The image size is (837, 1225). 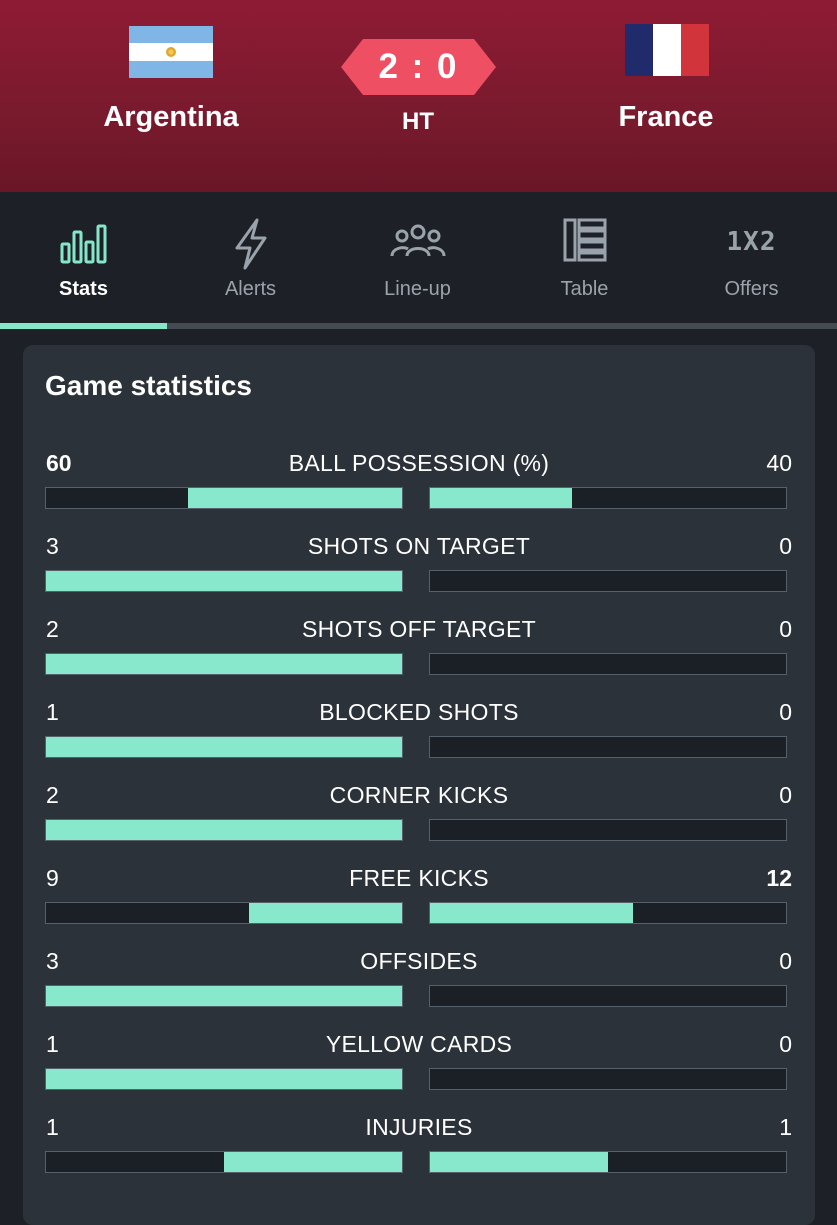 What do you see at coordinates (751, 289) in the screenshot?
I see `tab-label: Offers` at bounding box center [751, 289].